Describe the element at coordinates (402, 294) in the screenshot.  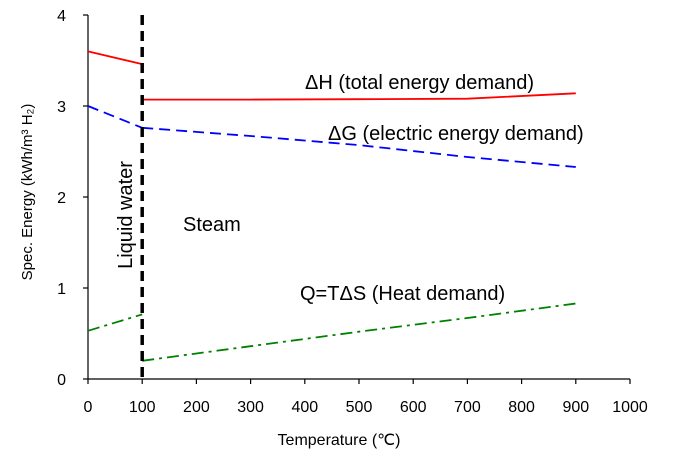
I see `series-label-heat: Q=TΔS (Heat demand)` at that location.